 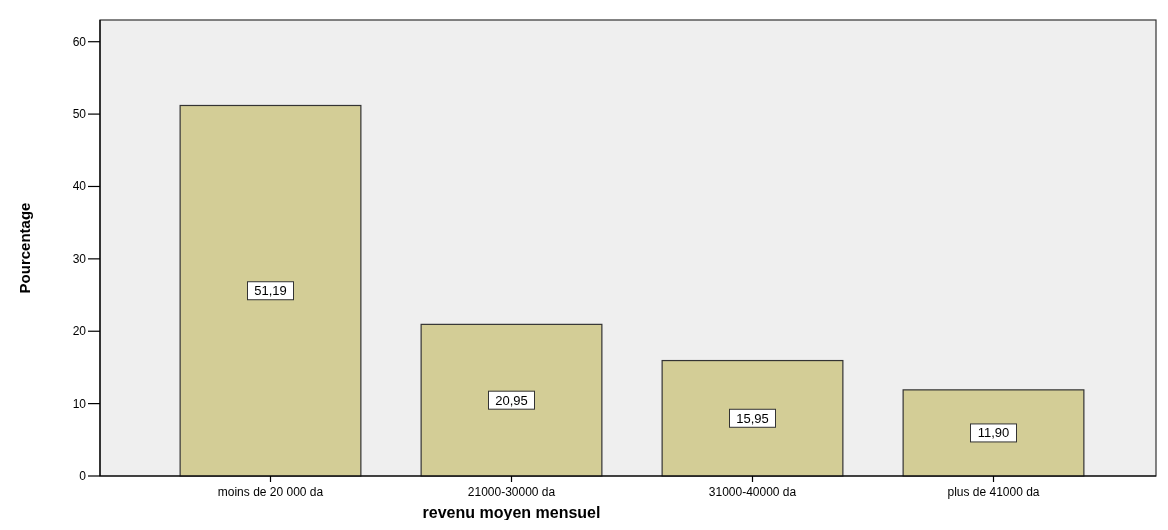 What do you see at coordinates (79, 403) in the screenshot?
I see `y-tick-label: 10` at bounding box center [79, 403].